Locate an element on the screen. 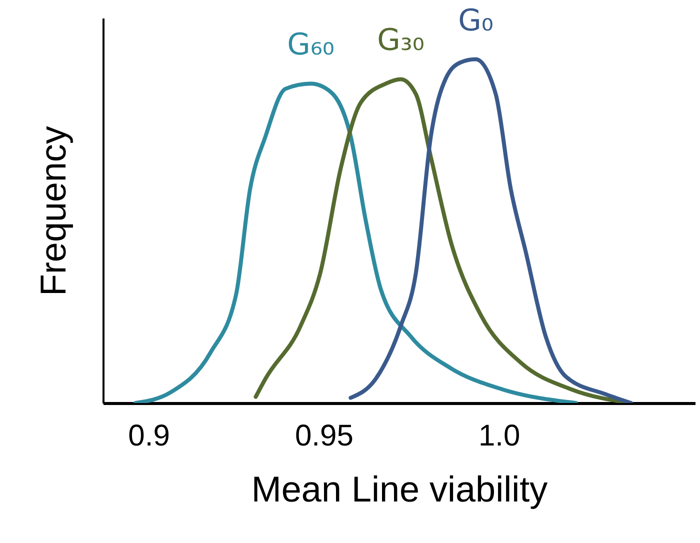 This screenshot has width=700, height=543. series-label: G₀ is located at coordinates (476, 20).